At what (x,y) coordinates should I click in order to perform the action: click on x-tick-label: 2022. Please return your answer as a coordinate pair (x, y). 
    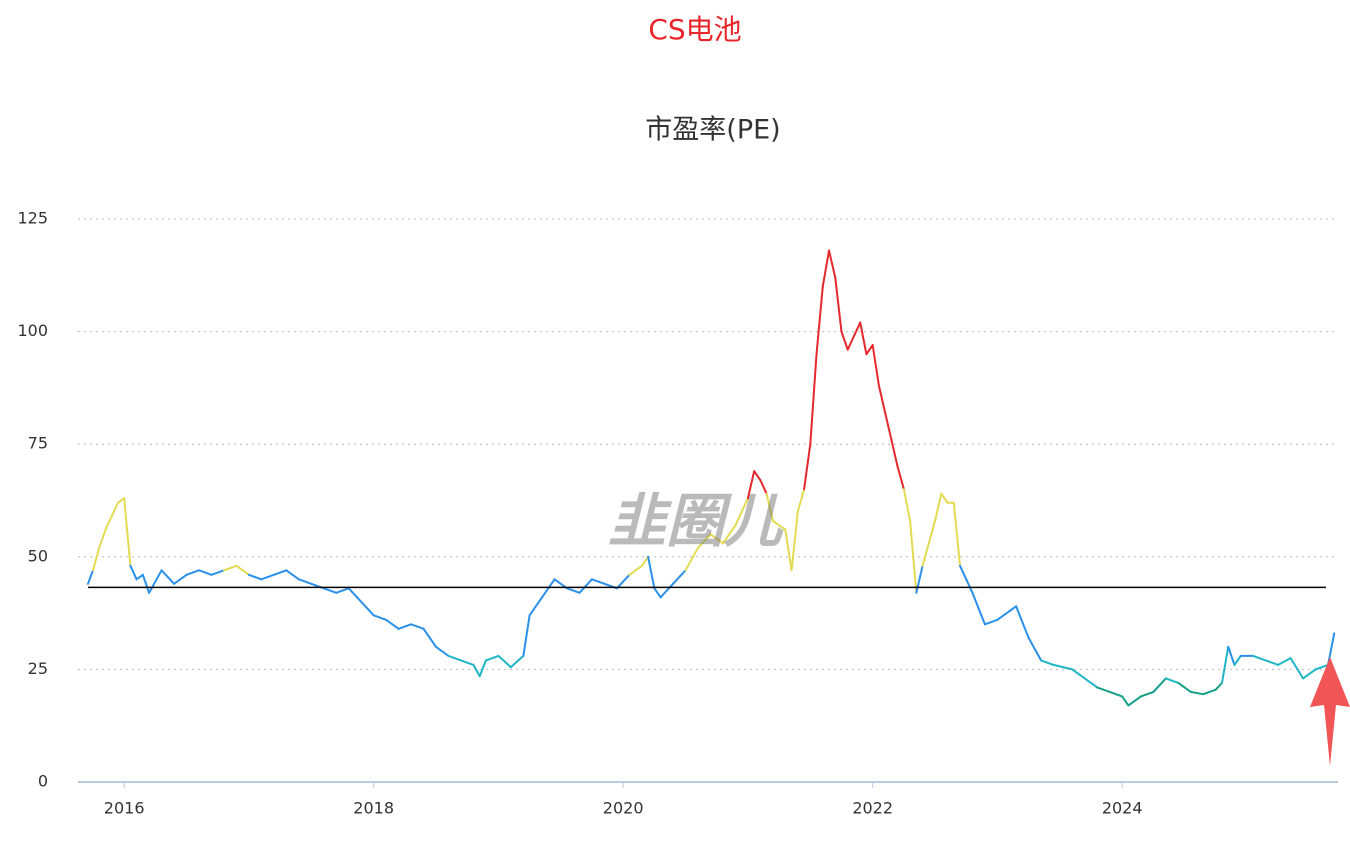
    Looking at the image, I should click on (872, 808).